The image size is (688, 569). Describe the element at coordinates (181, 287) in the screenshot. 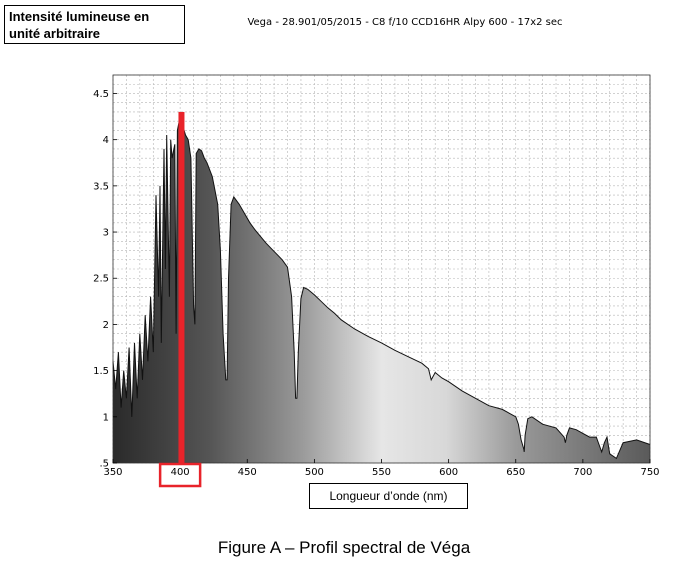

I see `highlight-bar` at that location.